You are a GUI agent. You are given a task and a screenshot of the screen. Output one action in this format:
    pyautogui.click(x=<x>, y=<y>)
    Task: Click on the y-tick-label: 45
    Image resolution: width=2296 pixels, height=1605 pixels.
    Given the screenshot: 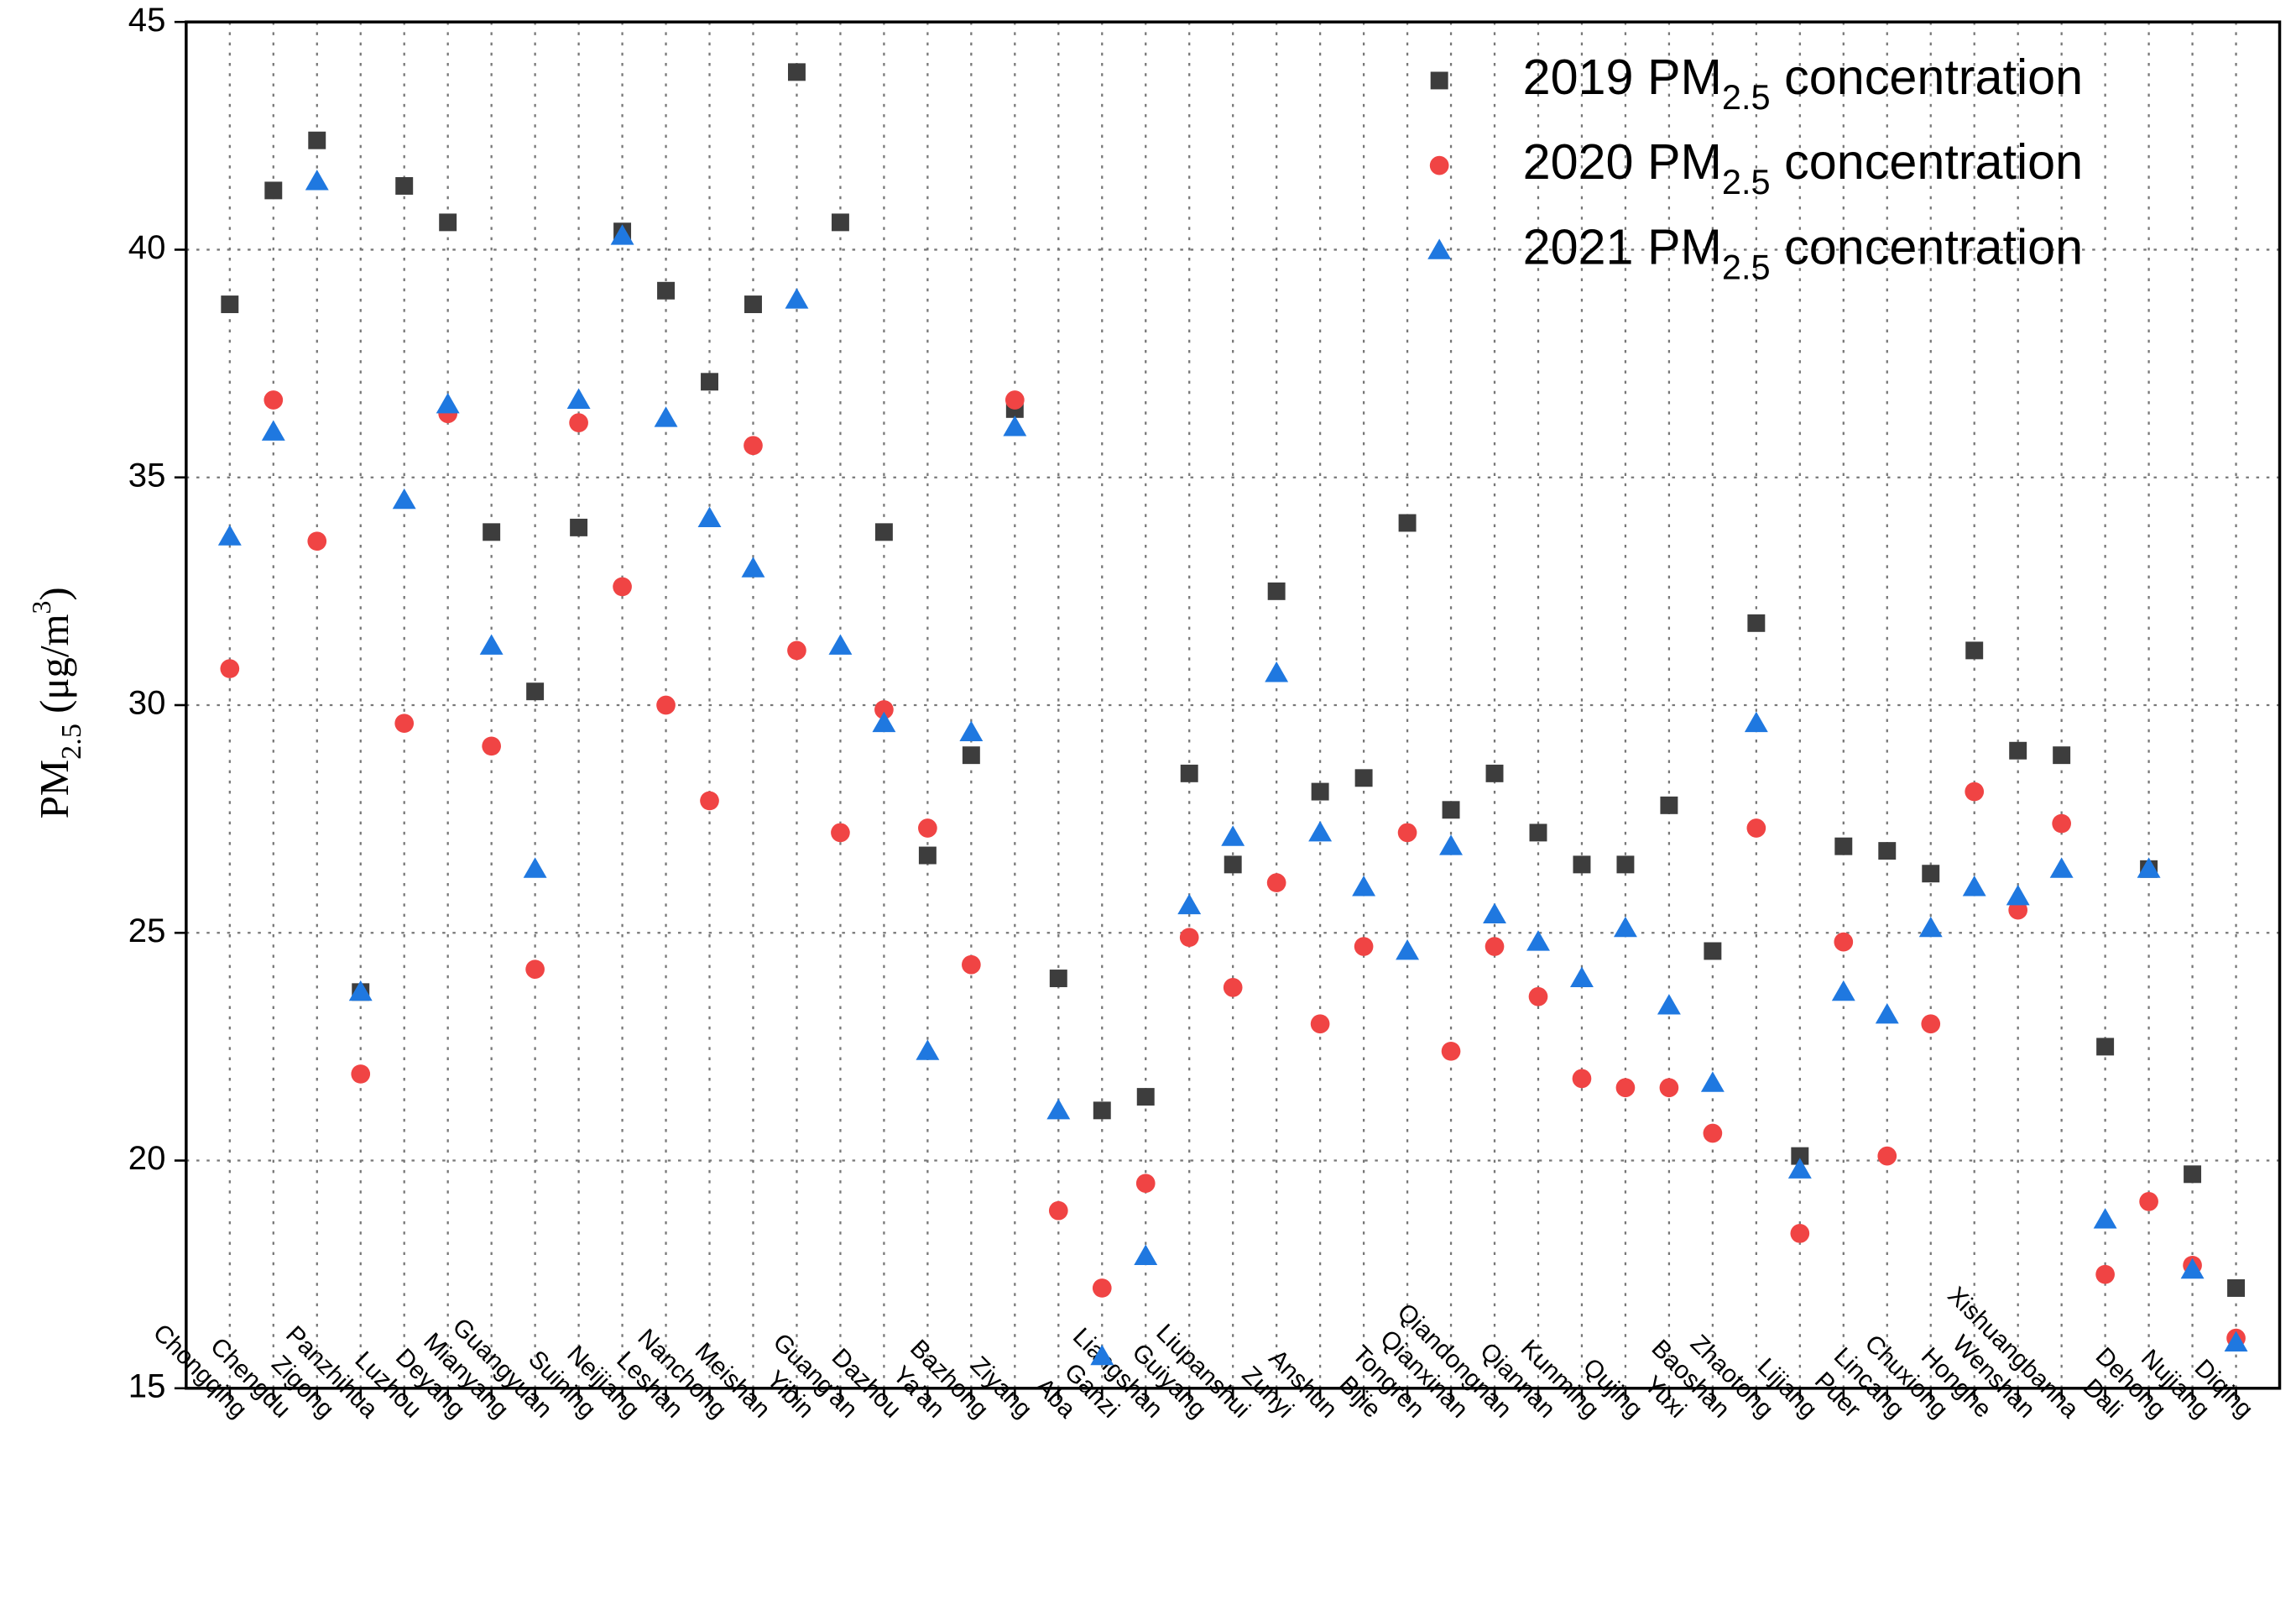 What is the action you would take?
    pyautogui.click(x=147, y=20)
    